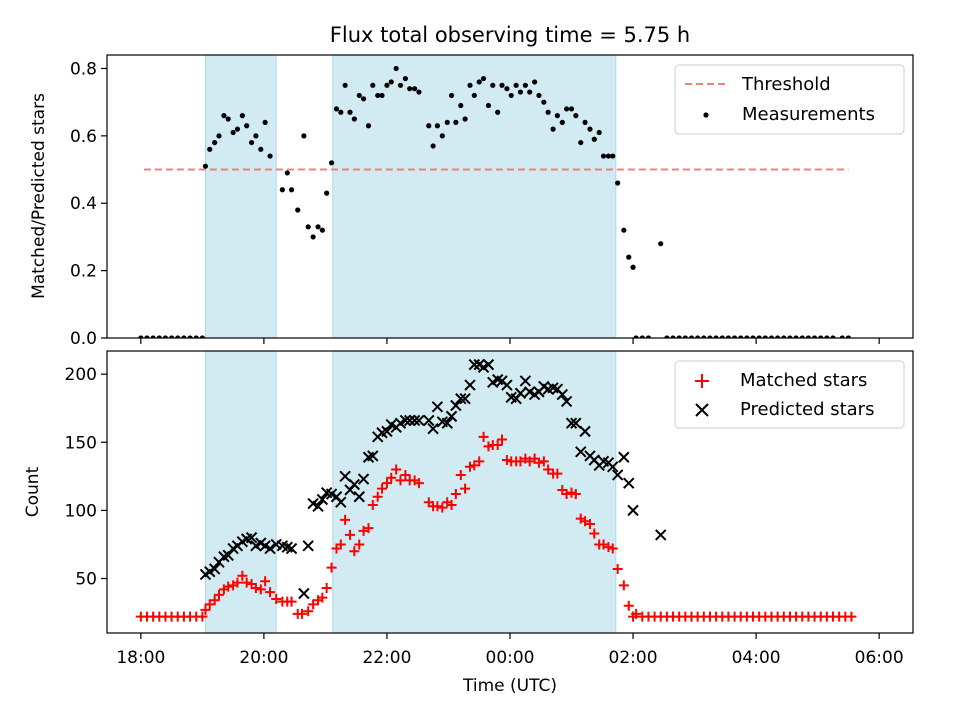  What do you see at coordinates (756, 658) in the screenshot?
I see `x-tick-label: 04:00` at bounding box center [756, 658].